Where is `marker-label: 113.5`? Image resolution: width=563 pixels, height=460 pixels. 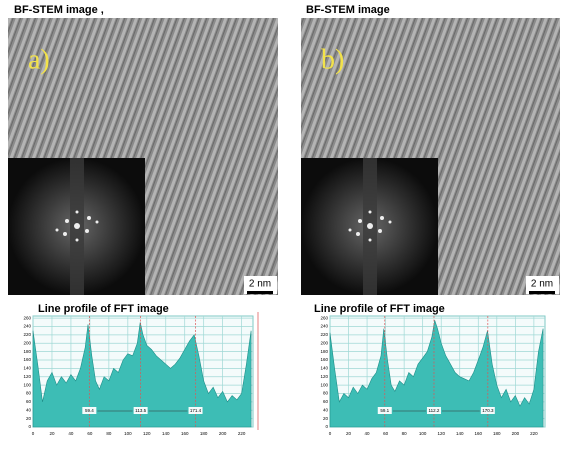 marker-label: 113.5 is located at coordinates (140, 410).